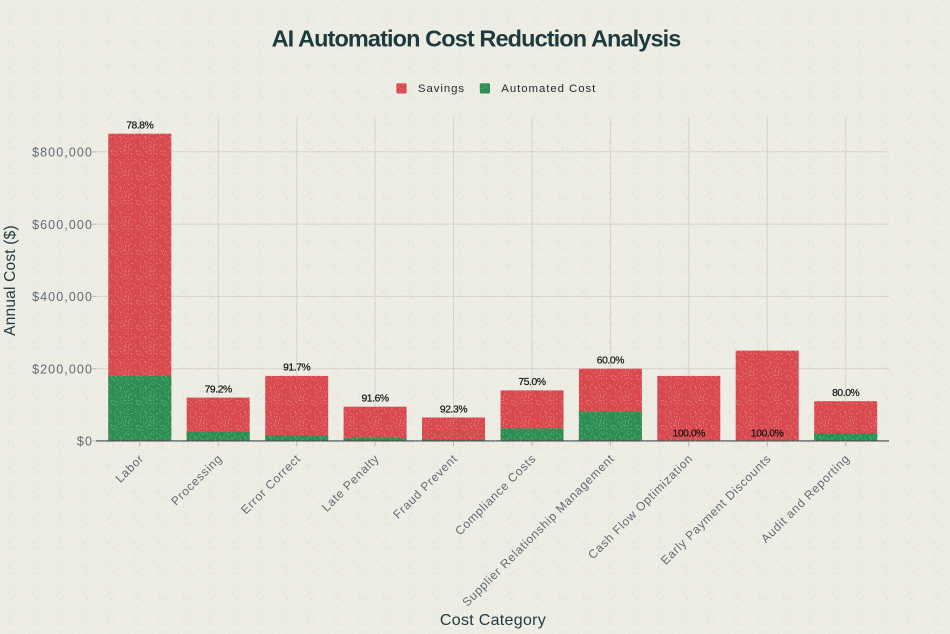 This screenshot has width=950, height=634. Describe the element at coordinates (453, 409) in the screenshot. I see `svg-text: 92.3%` at that location.